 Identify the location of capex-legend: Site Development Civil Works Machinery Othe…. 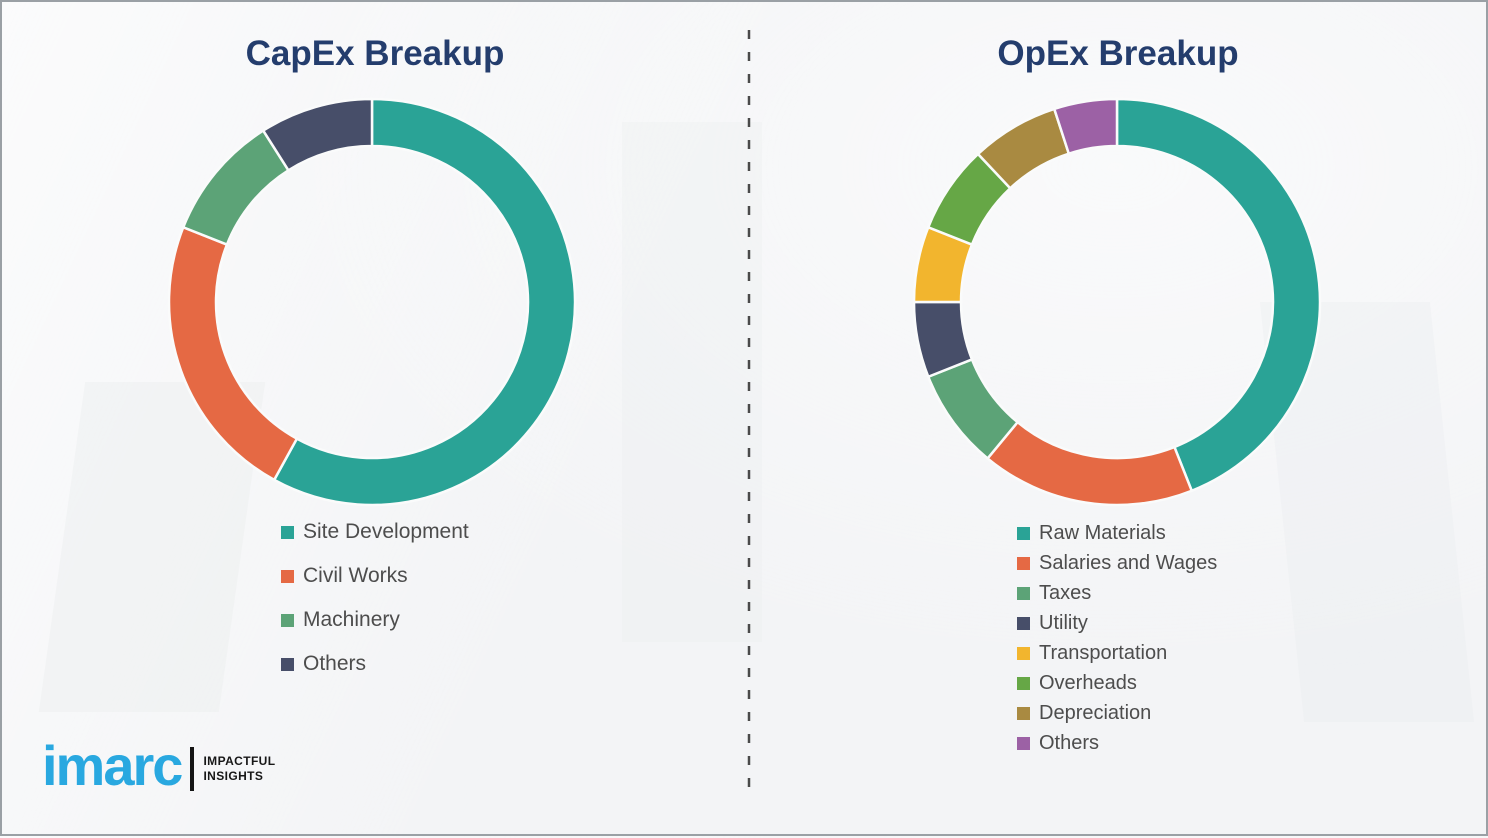
(375, 598).